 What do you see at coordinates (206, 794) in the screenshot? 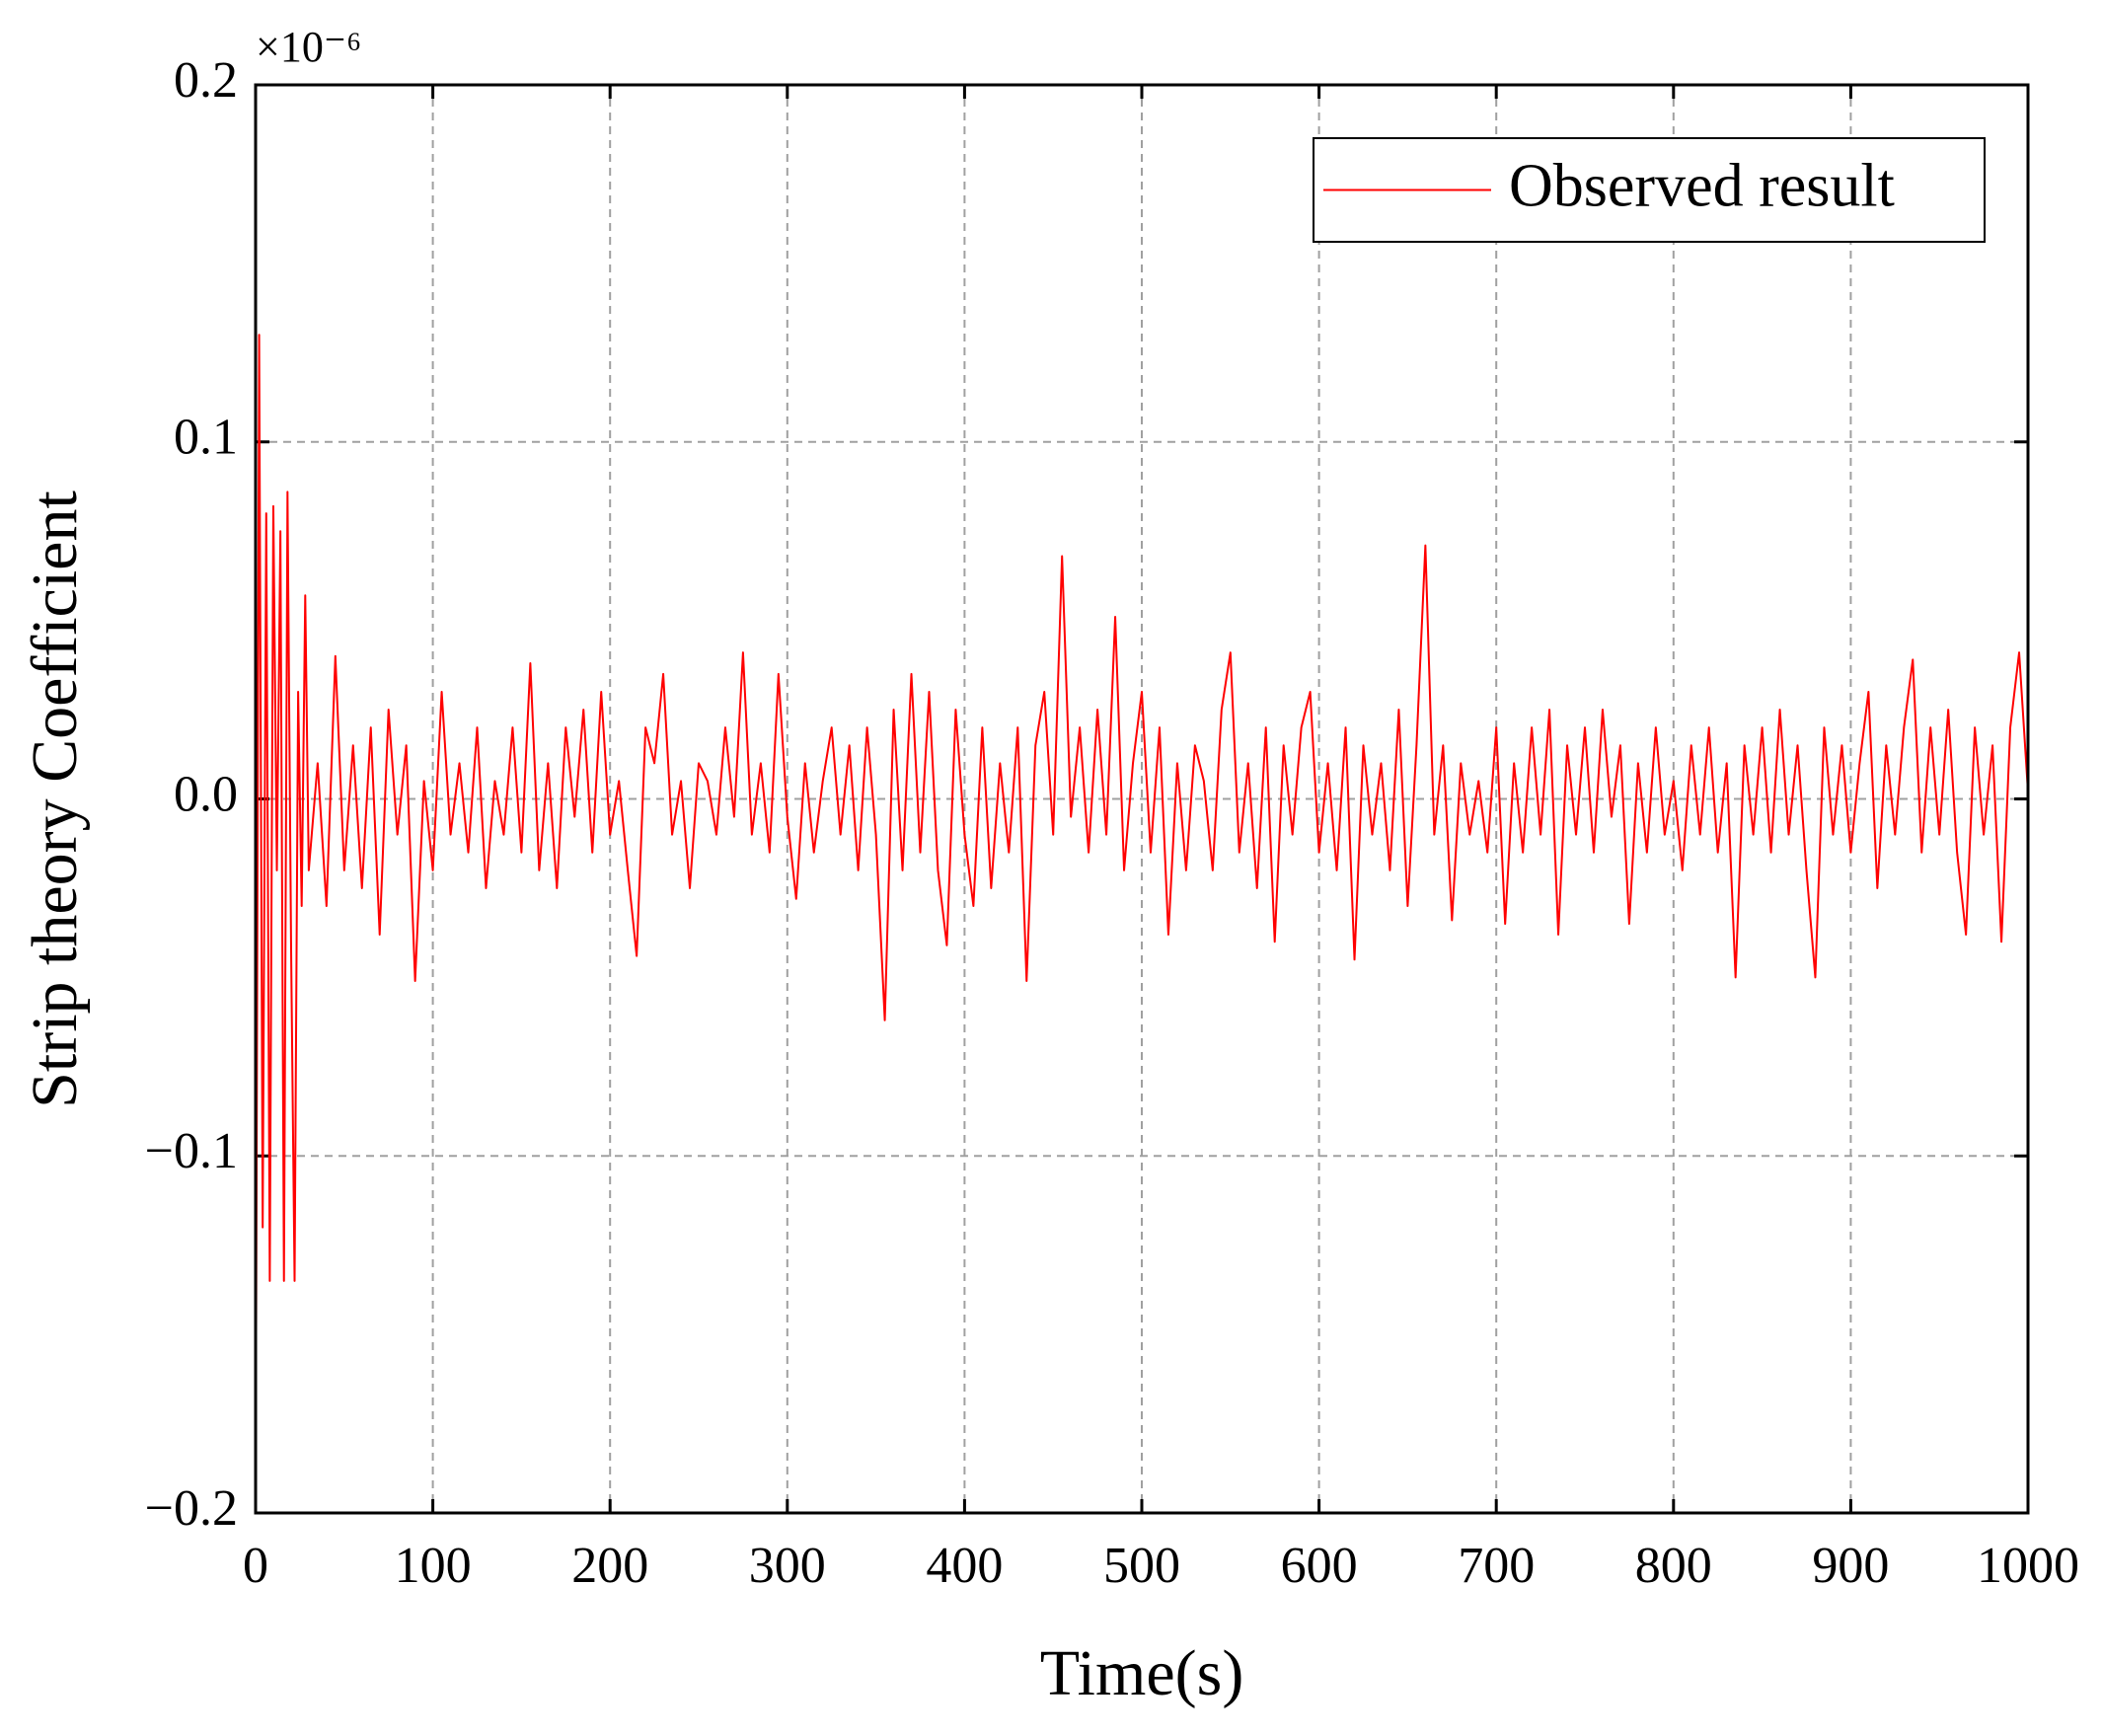
I see `y-tick-label: 0.0` at bounding box center [206, 794].